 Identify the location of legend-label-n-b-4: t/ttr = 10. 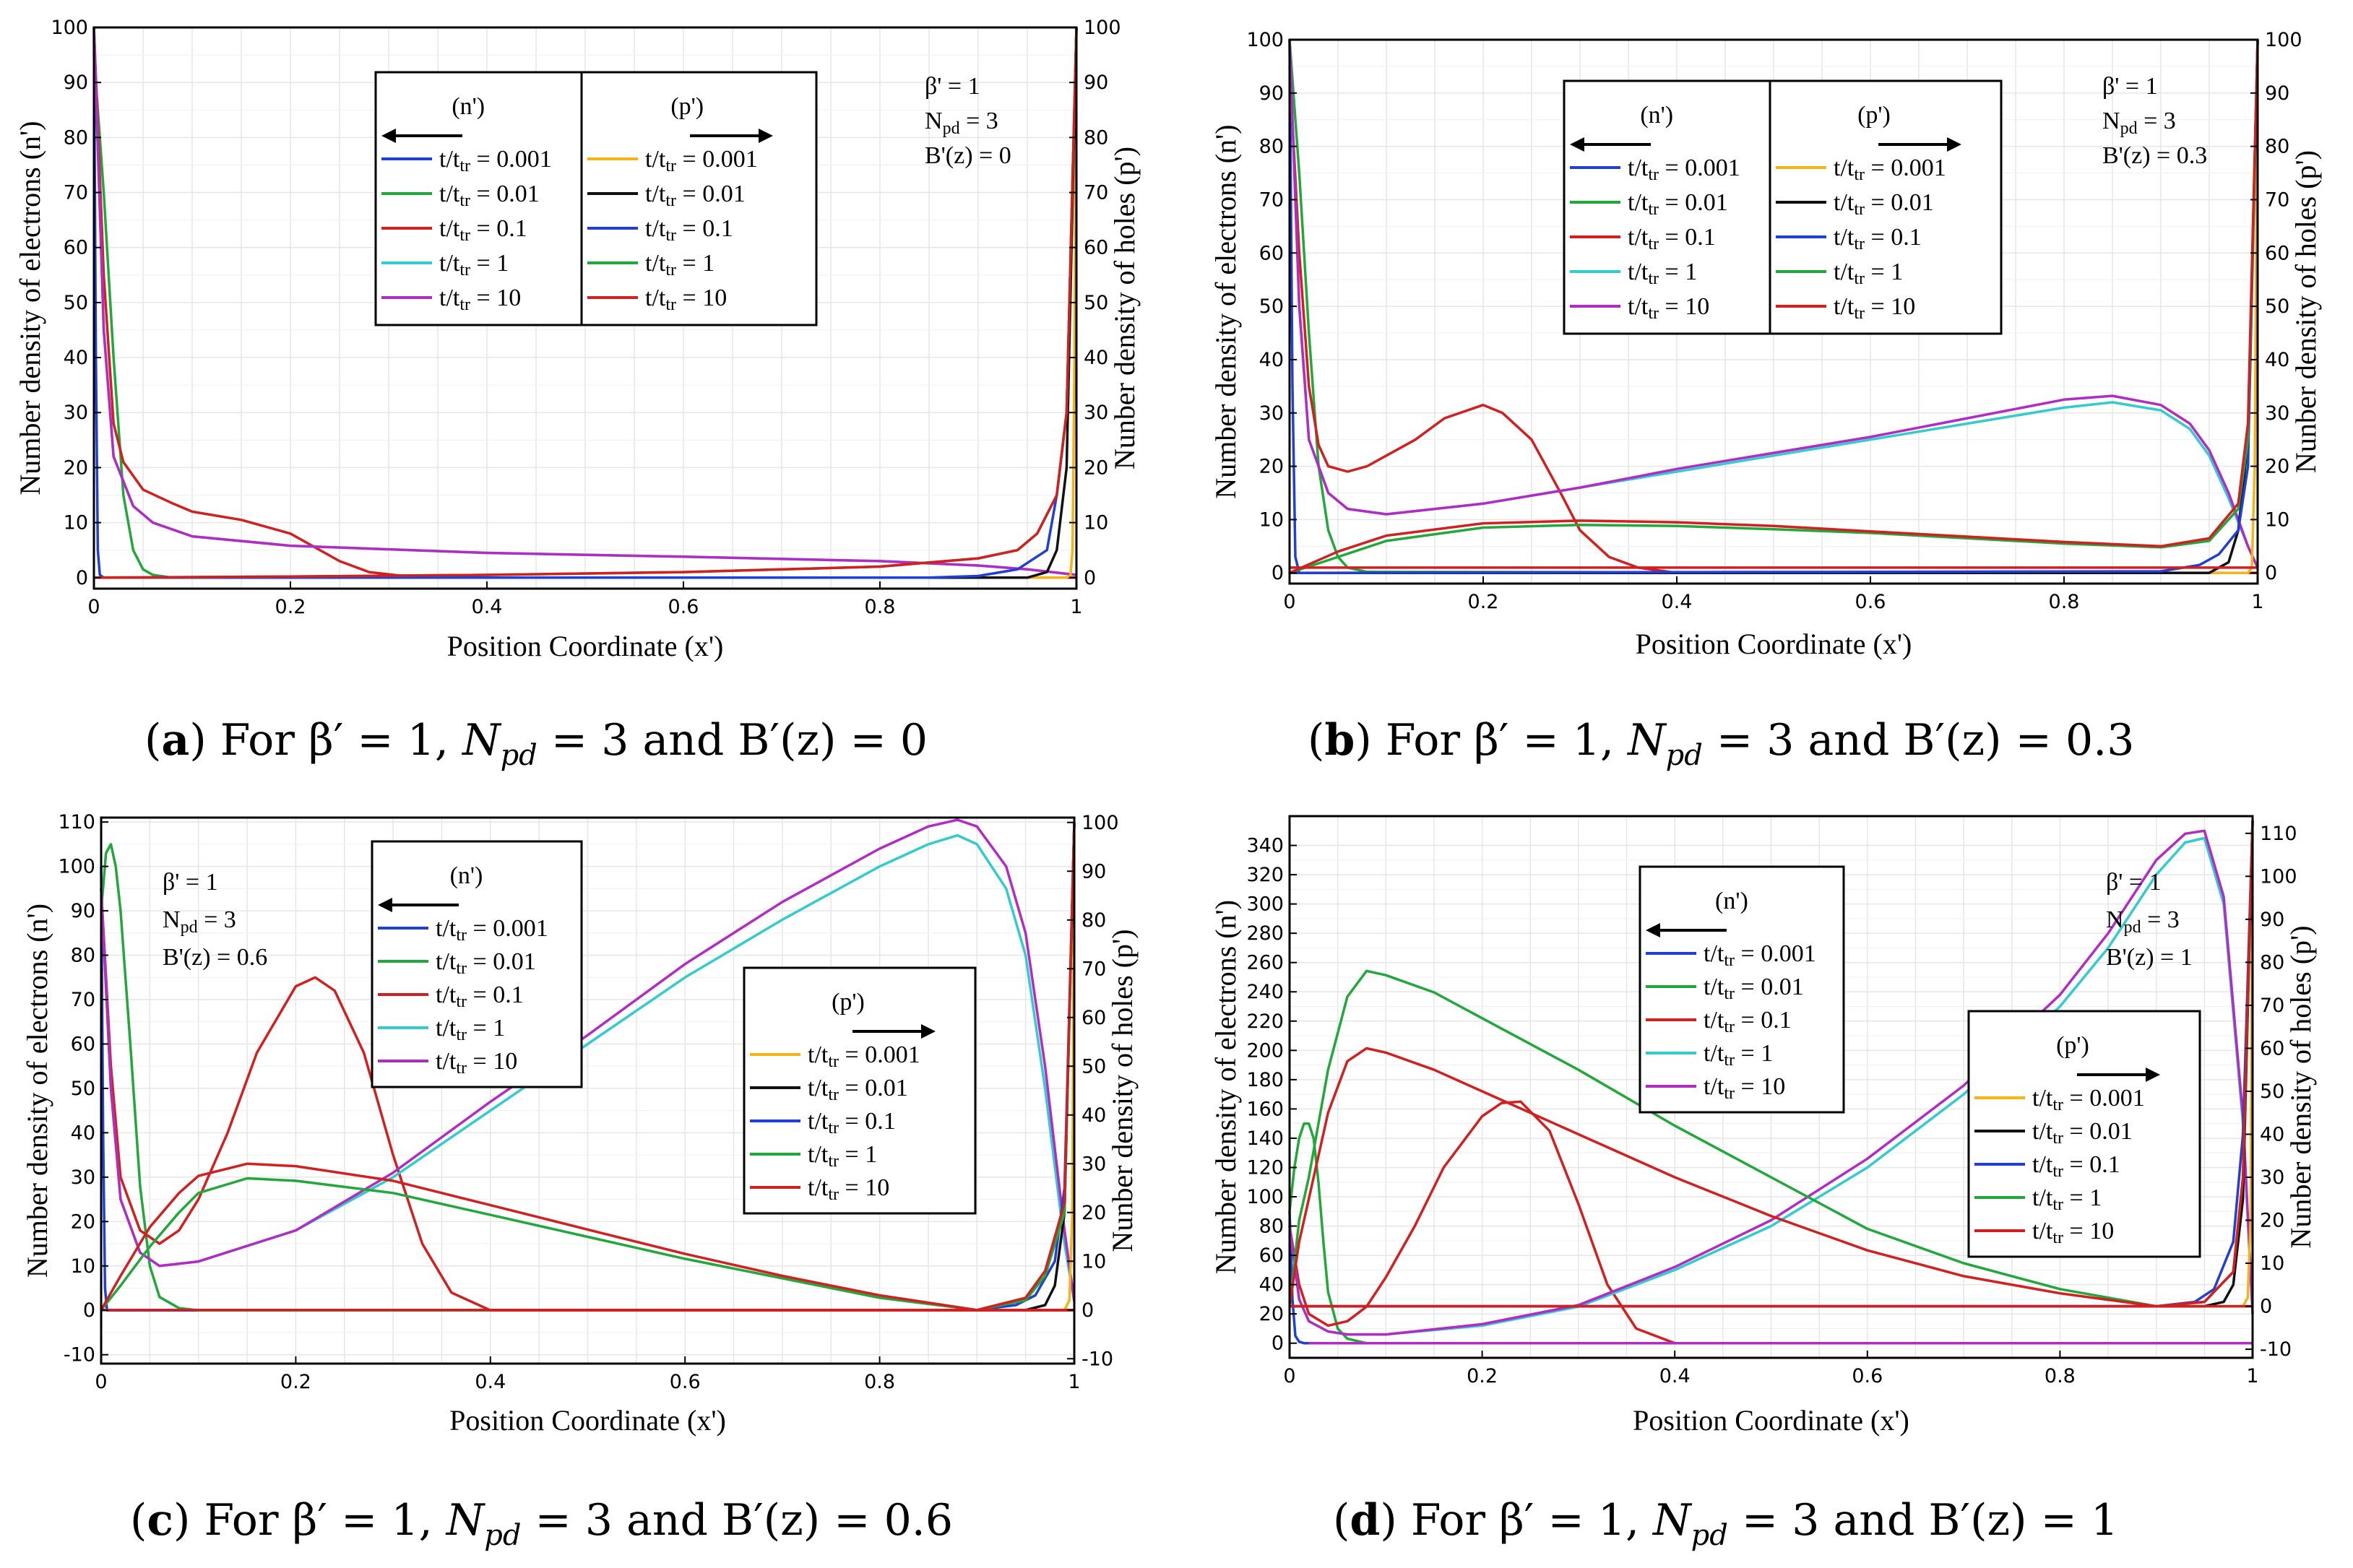
(1668, 308).